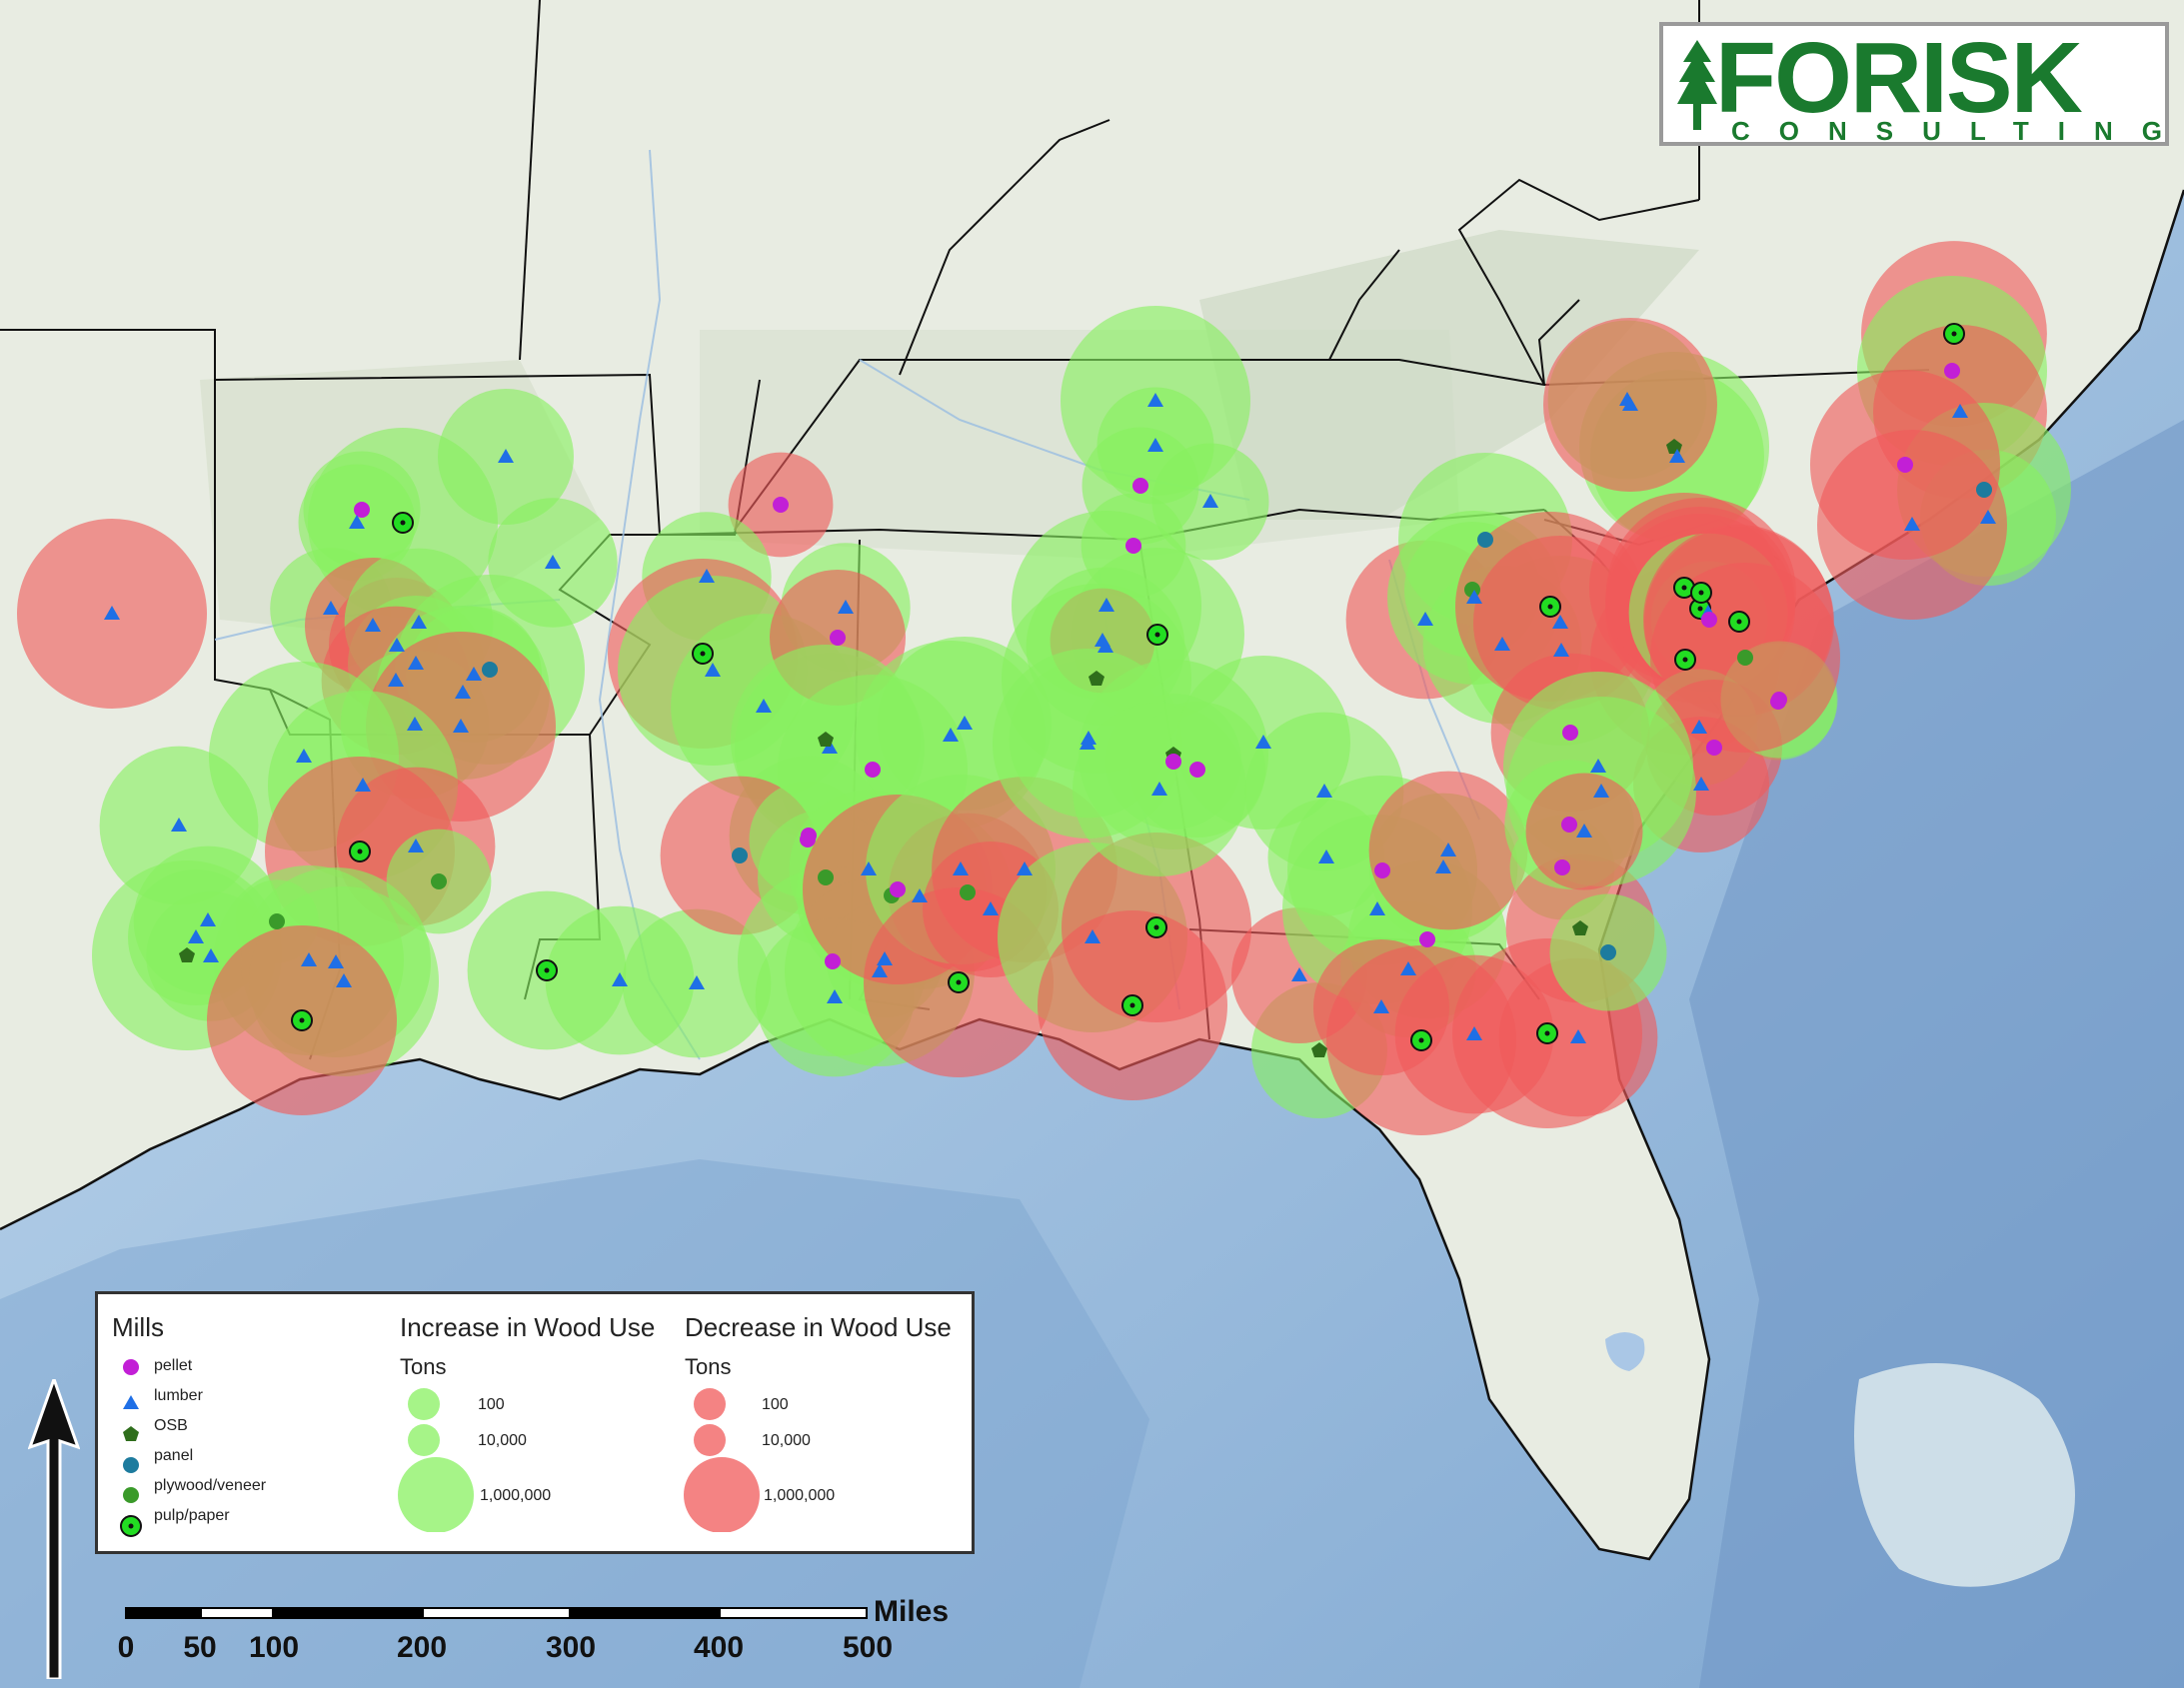  I want to click on legend-decrease-circles, so click(722, 1460).